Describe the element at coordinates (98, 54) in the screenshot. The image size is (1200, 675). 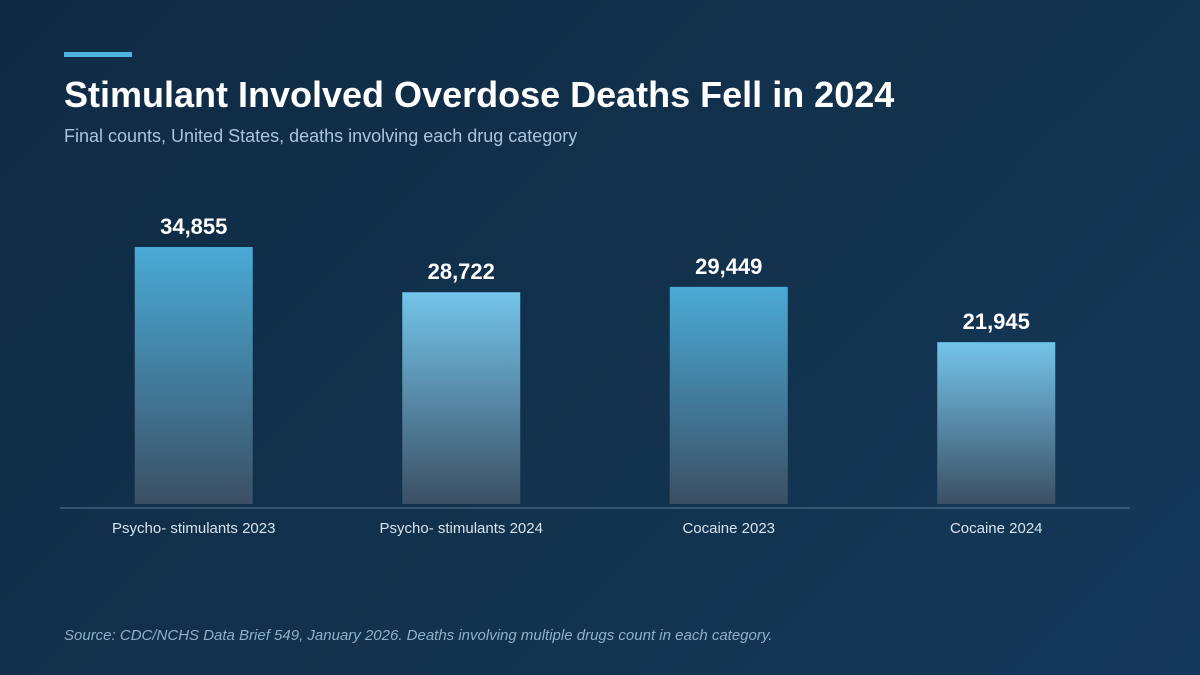
I see `title-accent-bar` at that location.